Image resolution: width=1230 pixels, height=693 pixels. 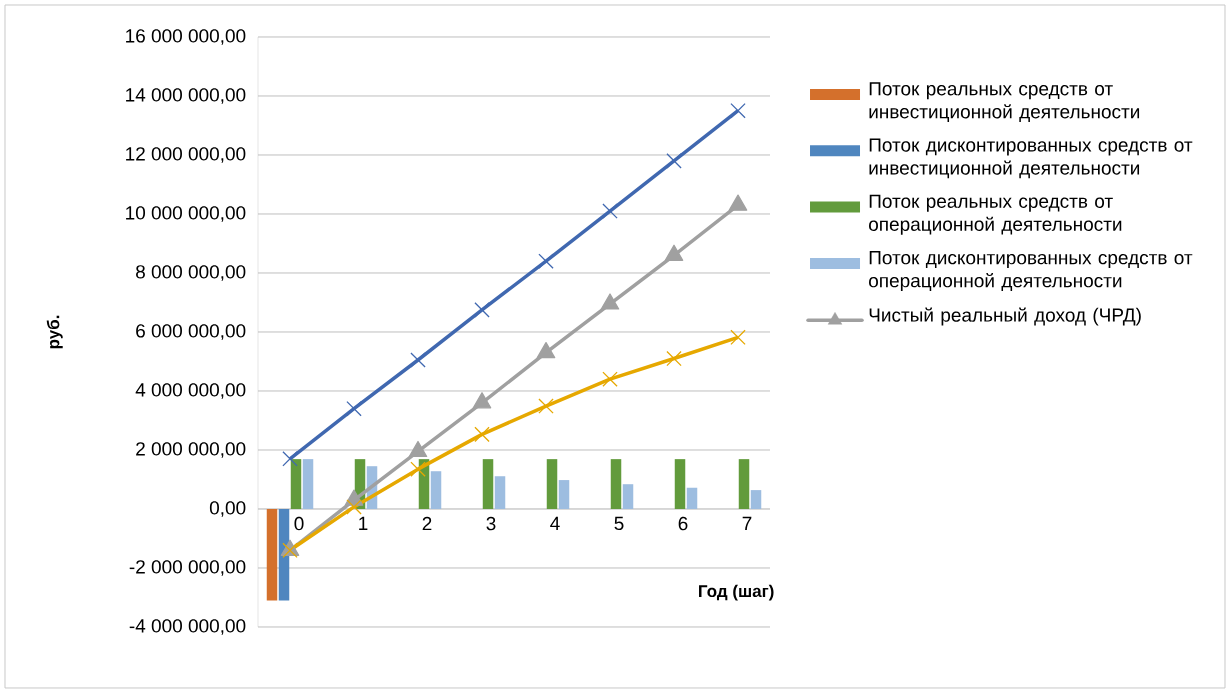 I want to click on y-tick-label: 6 000 000,00, so click(x=191, y=332).